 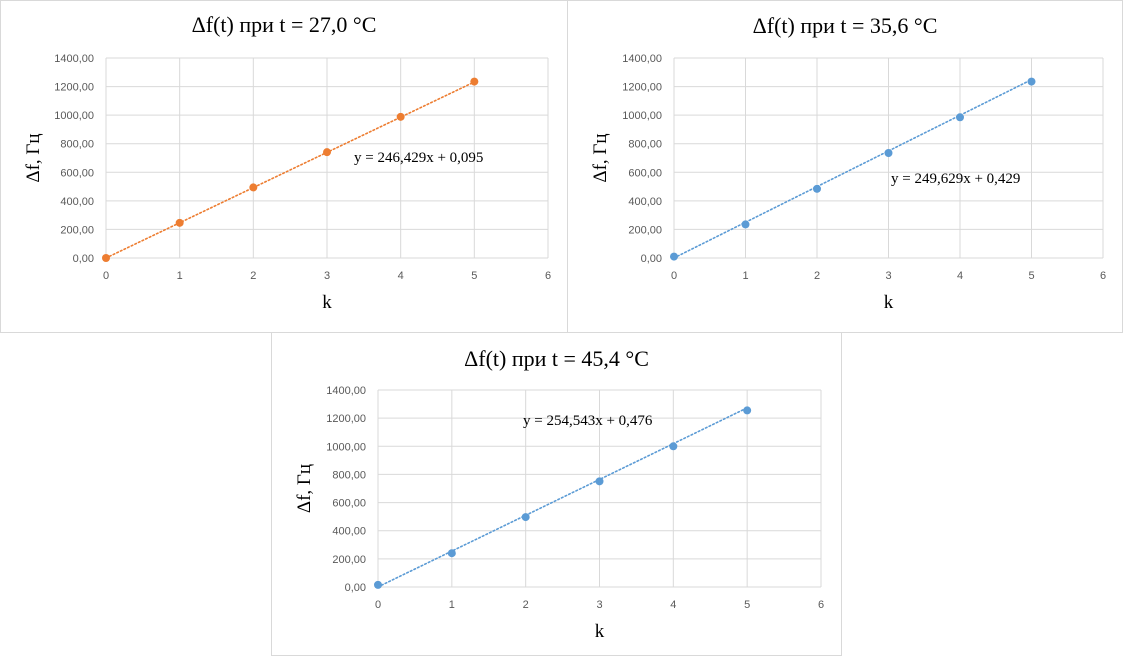 I want to click on trendline-equation: y = 246,429x + 0,095, so click(x=418, y=158).